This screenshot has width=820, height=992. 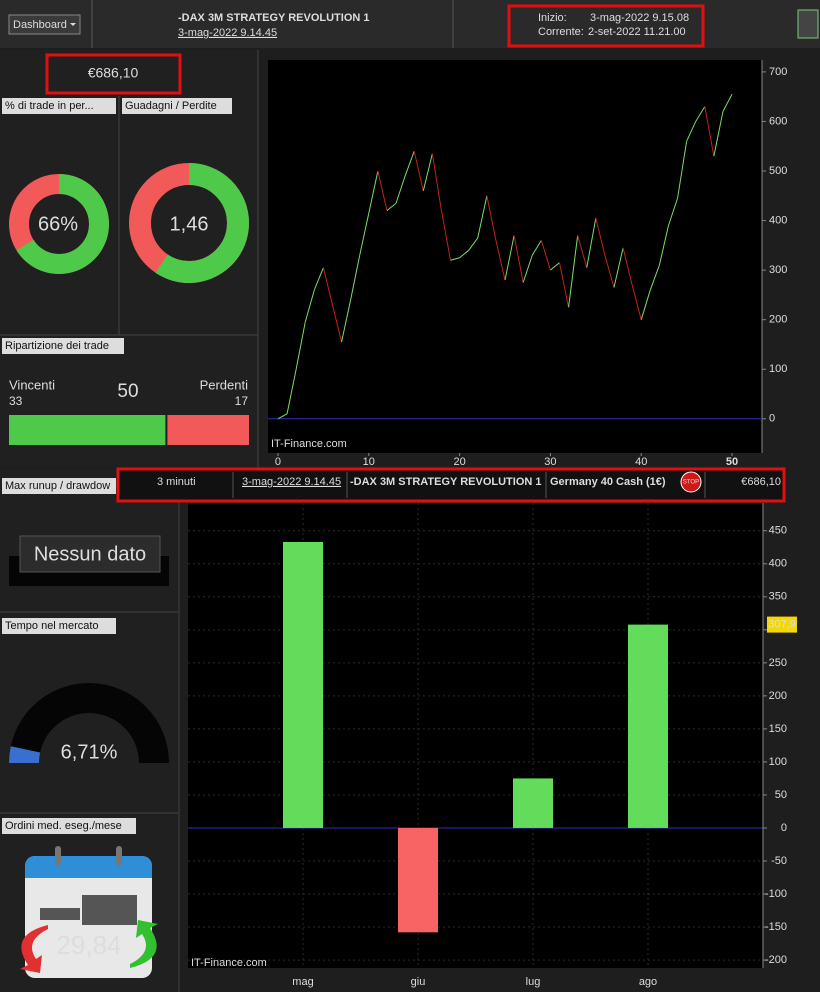 I want to click on y-tick-label: 200, so click(x=778, y=320).